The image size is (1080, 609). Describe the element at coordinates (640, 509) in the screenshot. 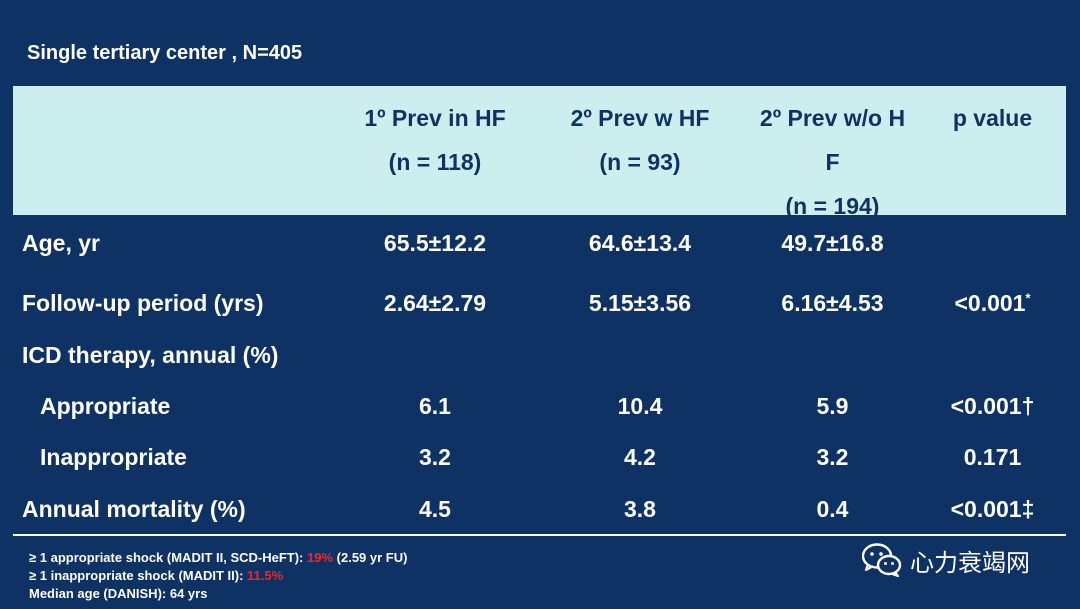

I see `cell-col2: 3.8` at that location.